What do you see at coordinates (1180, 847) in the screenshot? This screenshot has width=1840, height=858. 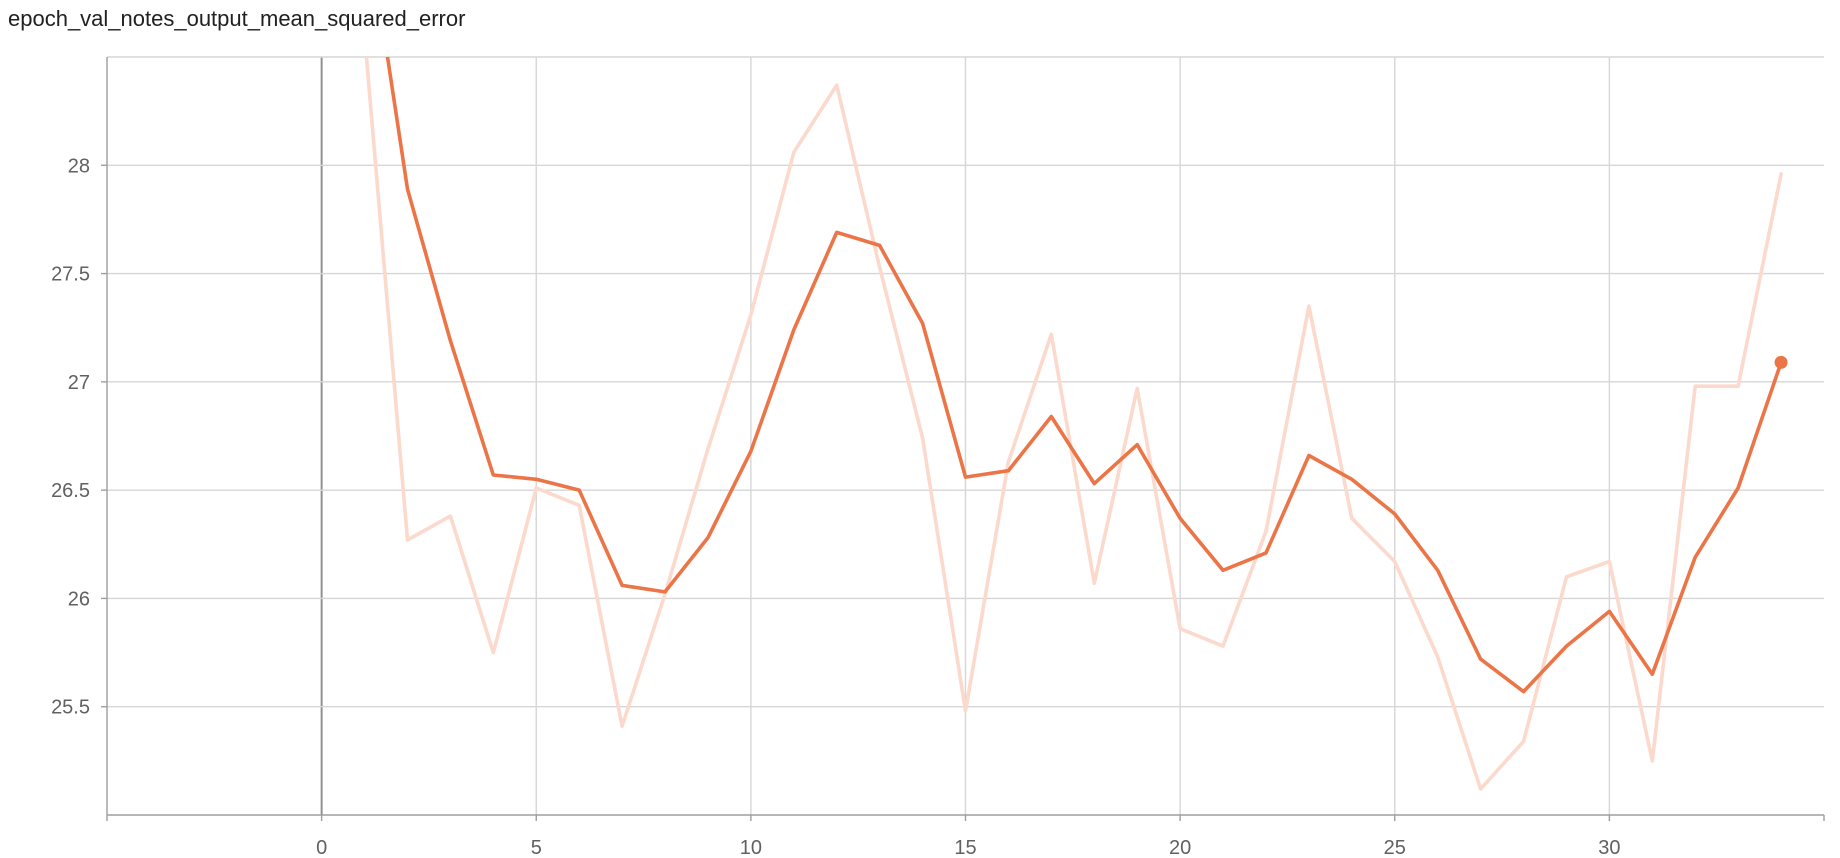 I see `x-tick-label: 20` at bounding box center [1180, 847].